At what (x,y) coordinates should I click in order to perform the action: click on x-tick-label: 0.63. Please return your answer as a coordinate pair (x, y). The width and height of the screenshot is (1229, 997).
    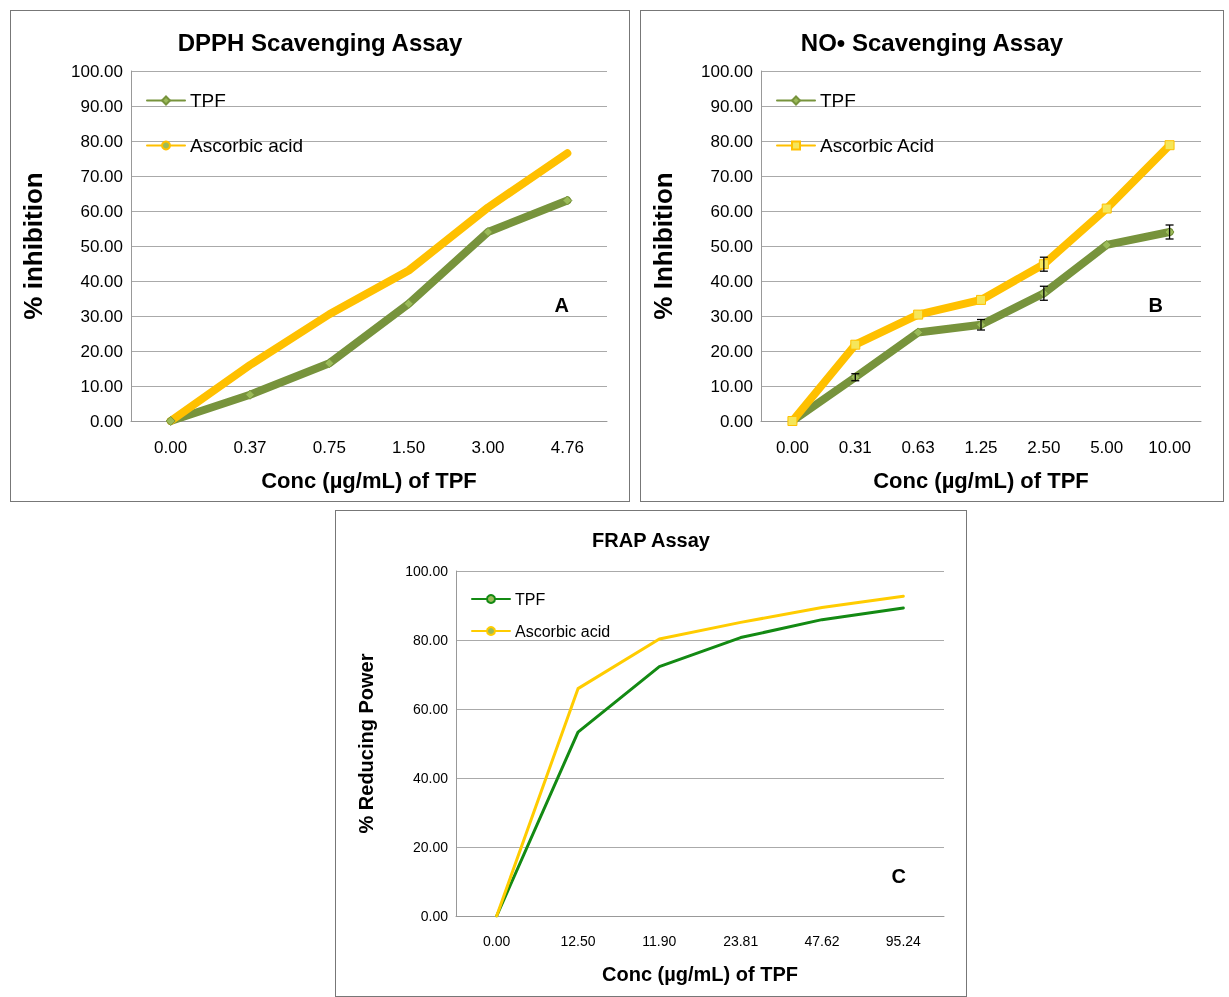
    Looking at the image, I should click on (918, 447).